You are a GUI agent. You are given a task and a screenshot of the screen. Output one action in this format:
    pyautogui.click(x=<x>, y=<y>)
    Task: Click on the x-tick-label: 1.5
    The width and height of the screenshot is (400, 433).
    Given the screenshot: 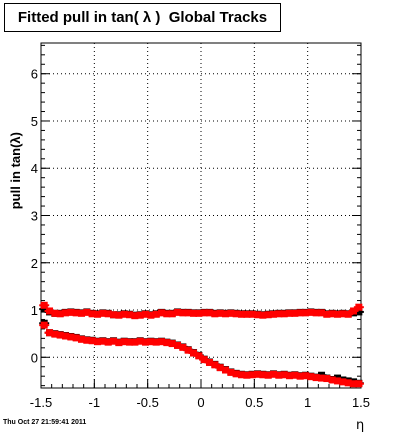 What is the action you would take?
    pyautogui.click(x=361, y=402)
    